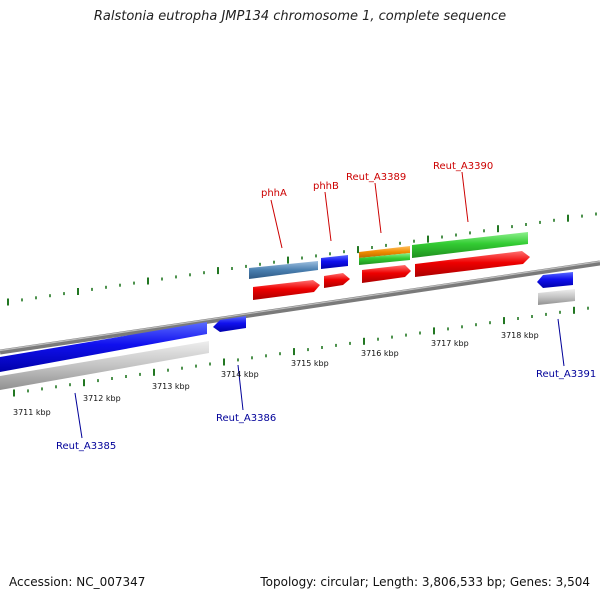  I want to click on scale-label-3713: 3713 kbp, so click(171, 386).